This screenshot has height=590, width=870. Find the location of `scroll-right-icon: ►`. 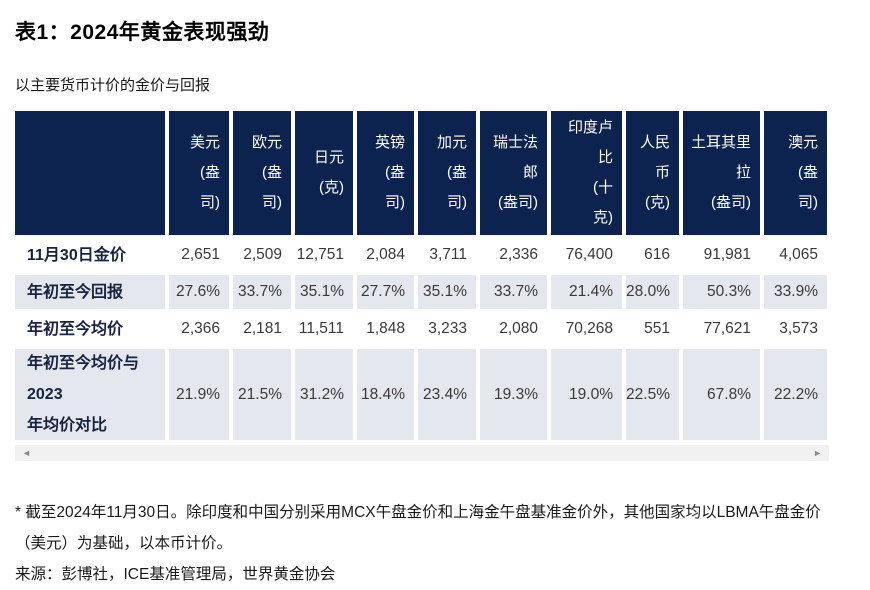

scroll-right-icon: ► is located at coordinates (817, 453).